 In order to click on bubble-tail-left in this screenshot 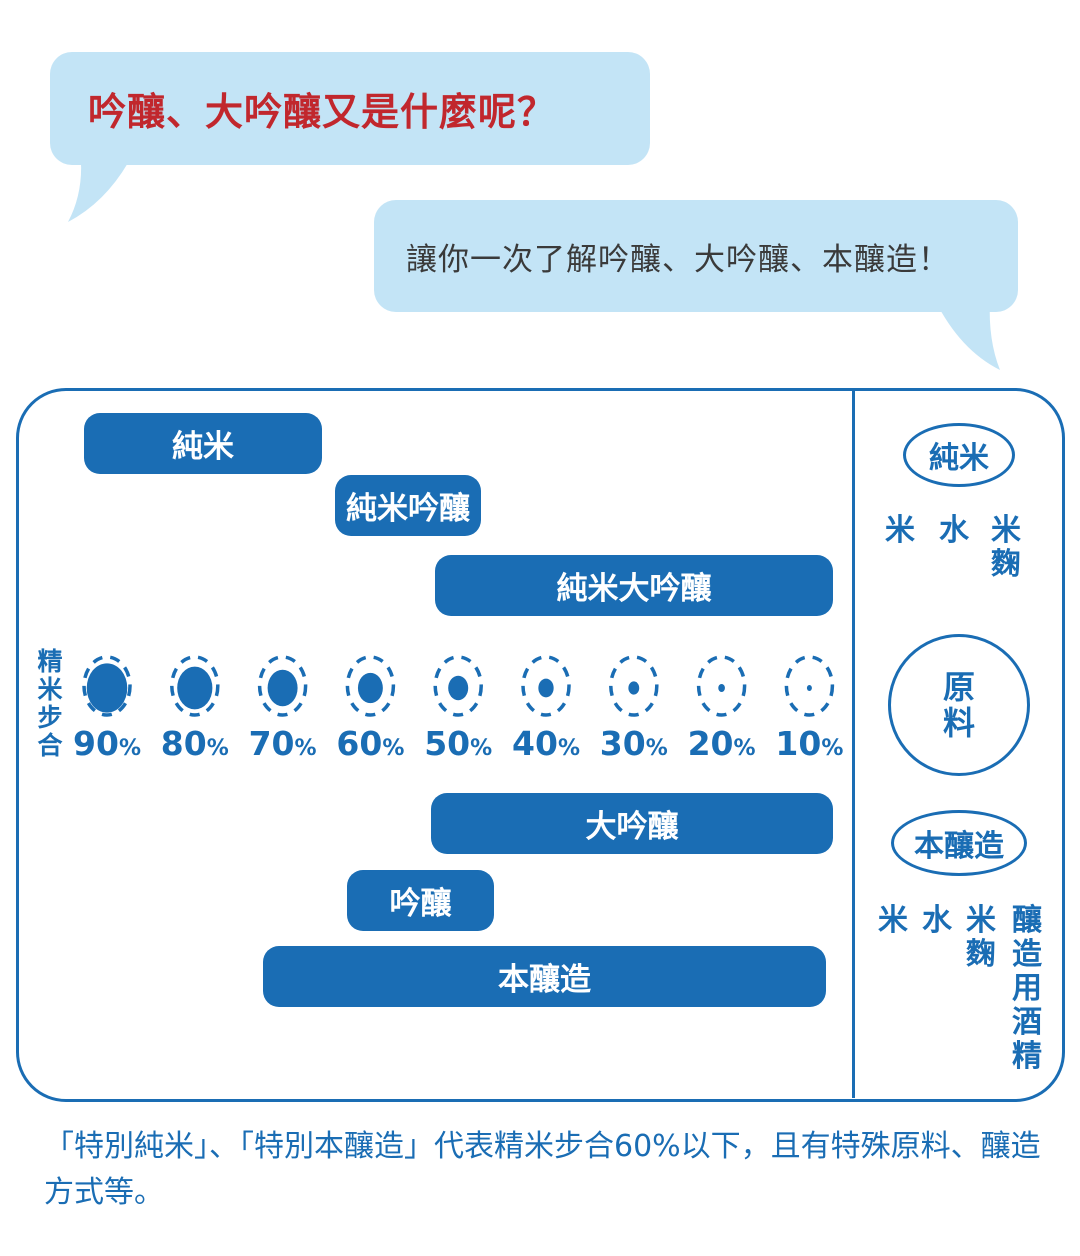, I will do `click(101, 186)`.